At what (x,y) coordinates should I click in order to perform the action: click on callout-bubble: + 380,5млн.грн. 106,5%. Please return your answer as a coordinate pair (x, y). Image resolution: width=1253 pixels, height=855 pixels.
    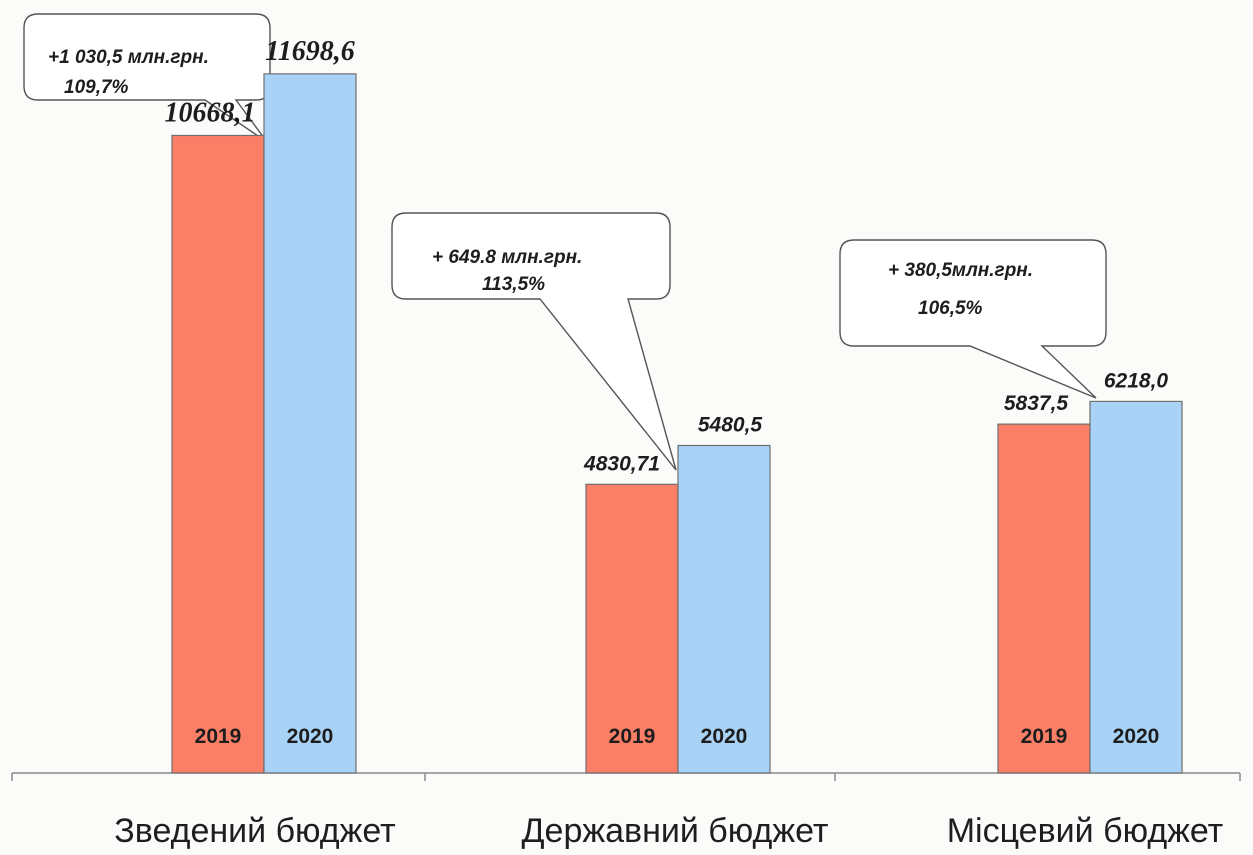
    Looking at the image, I should click on (973, 319).